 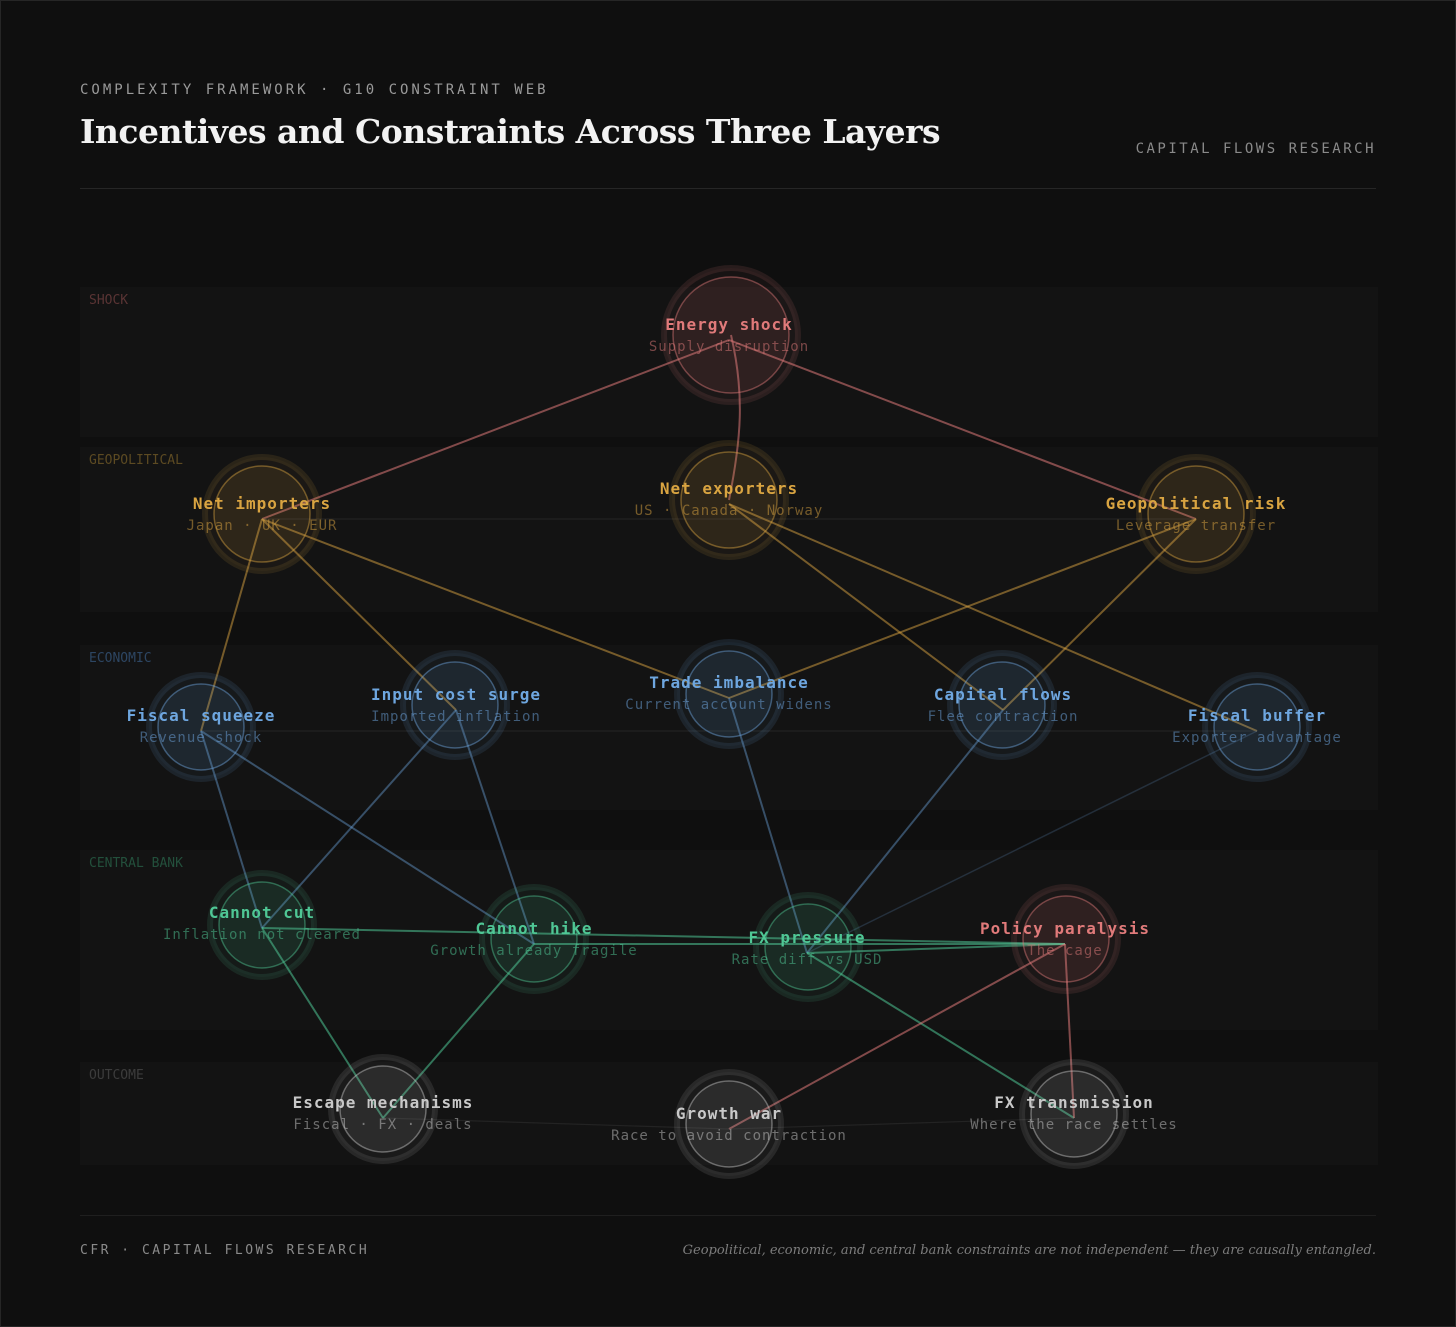 I want to click on node-subtitle: The cage, so click(x=1064, y=951).